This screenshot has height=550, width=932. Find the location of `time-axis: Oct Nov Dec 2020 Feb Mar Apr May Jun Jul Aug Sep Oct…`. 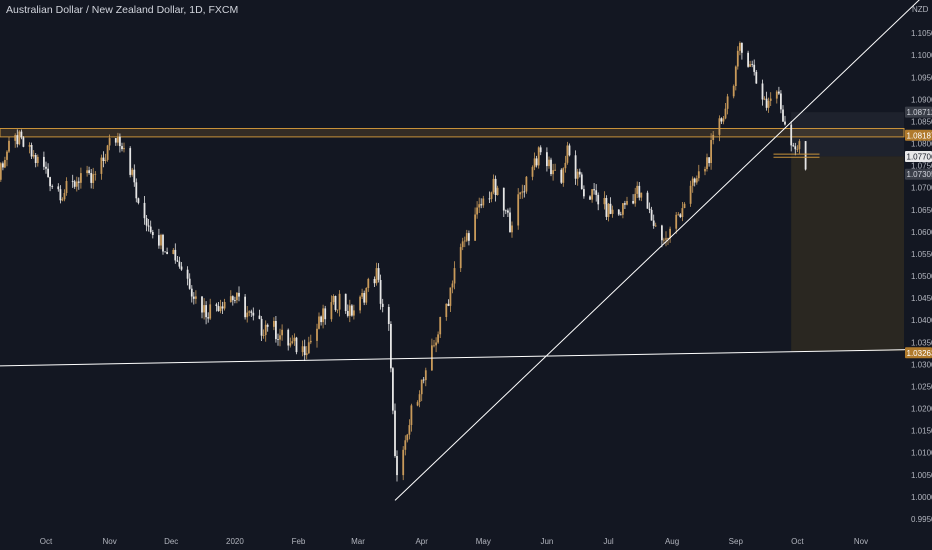

time-axis: Oct Nov Dec 2020 Feb Mar Apr May Jun Jul Aug Sep Oct… is located at coordinates (454, 541).